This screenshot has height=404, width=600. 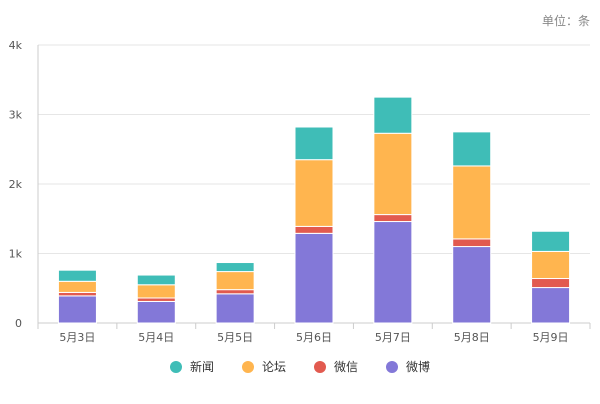 I want to click on legend-item: 新闻, so click(x=191, y=366).